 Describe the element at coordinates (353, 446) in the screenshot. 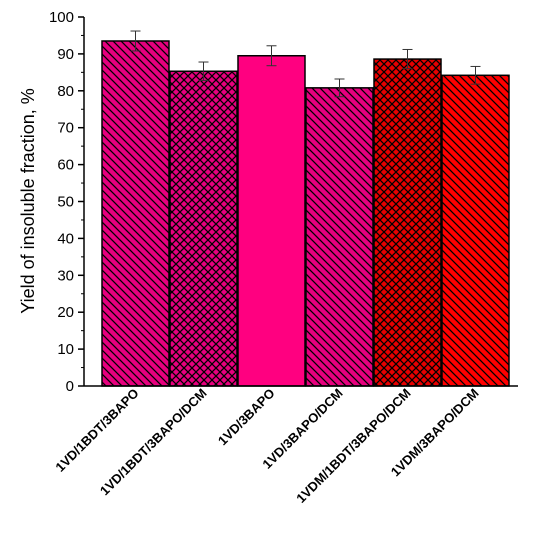

I see `x-category-label: 1VDM/1BDT/3BAPO/DCM` at that location.